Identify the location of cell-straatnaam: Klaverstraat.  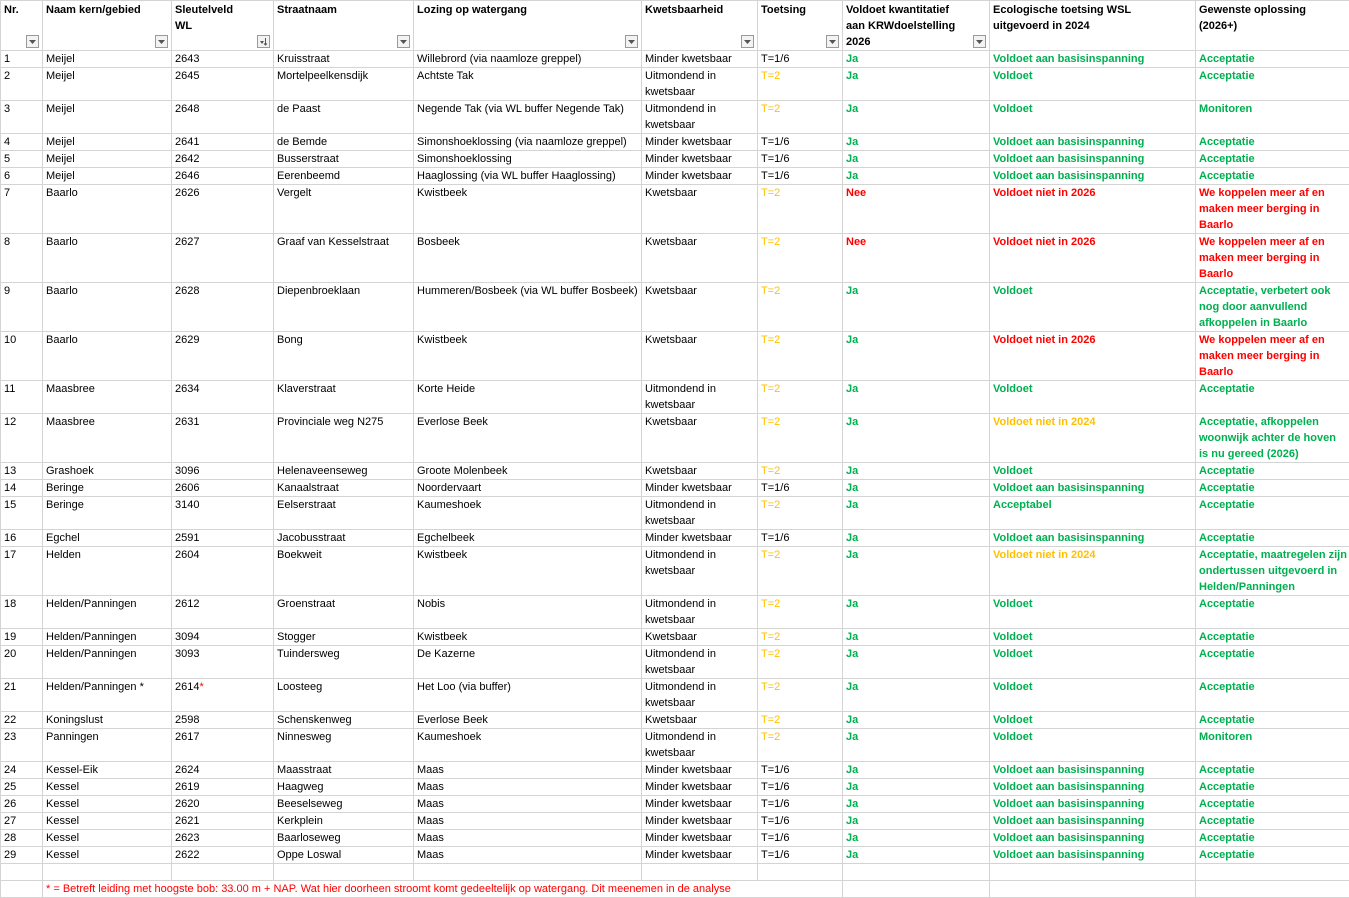
(344, 397).